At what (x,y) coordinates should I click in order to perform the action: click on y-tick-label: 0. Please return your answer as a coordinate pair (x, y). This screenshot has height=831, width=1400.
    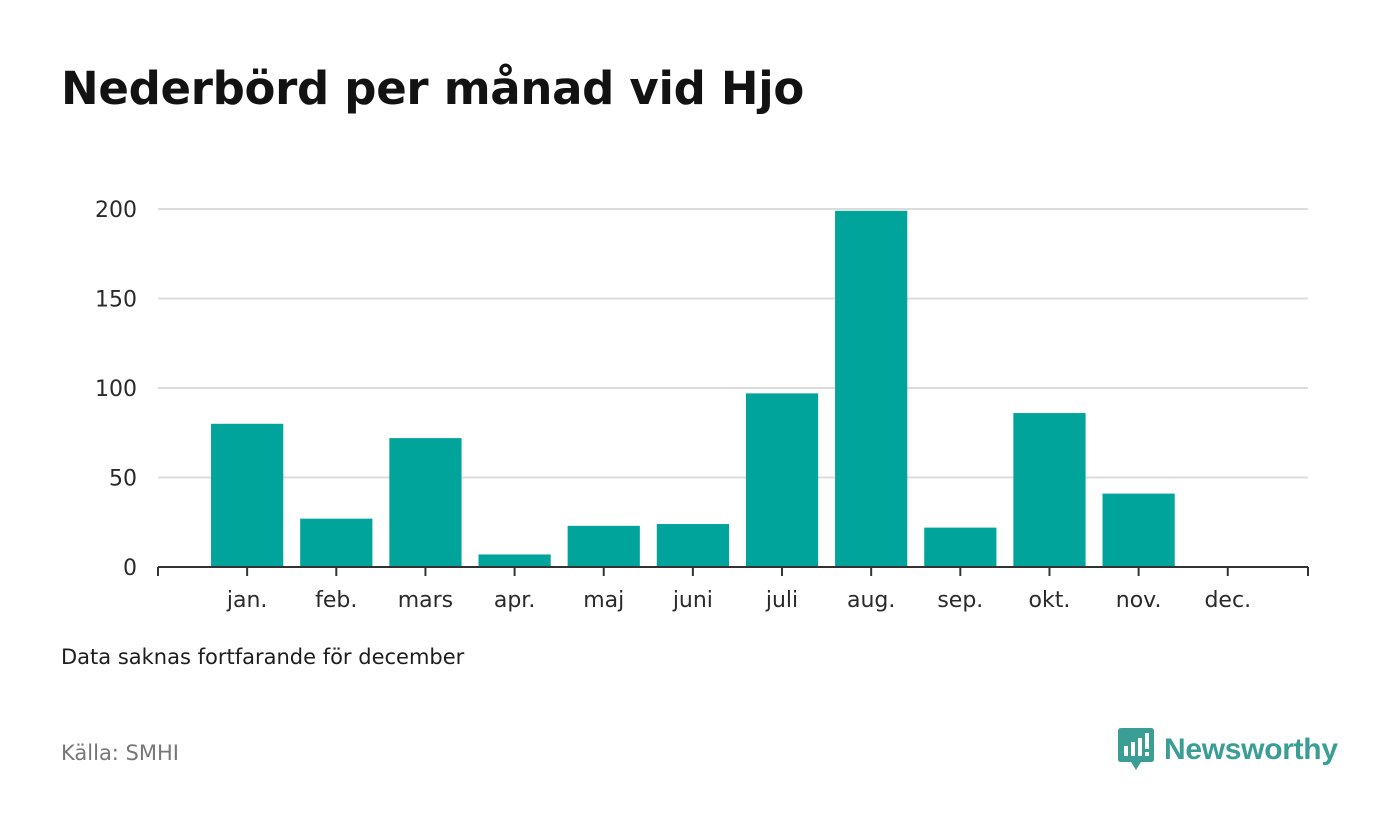
    Looking at the image, I should click on (130, 568).